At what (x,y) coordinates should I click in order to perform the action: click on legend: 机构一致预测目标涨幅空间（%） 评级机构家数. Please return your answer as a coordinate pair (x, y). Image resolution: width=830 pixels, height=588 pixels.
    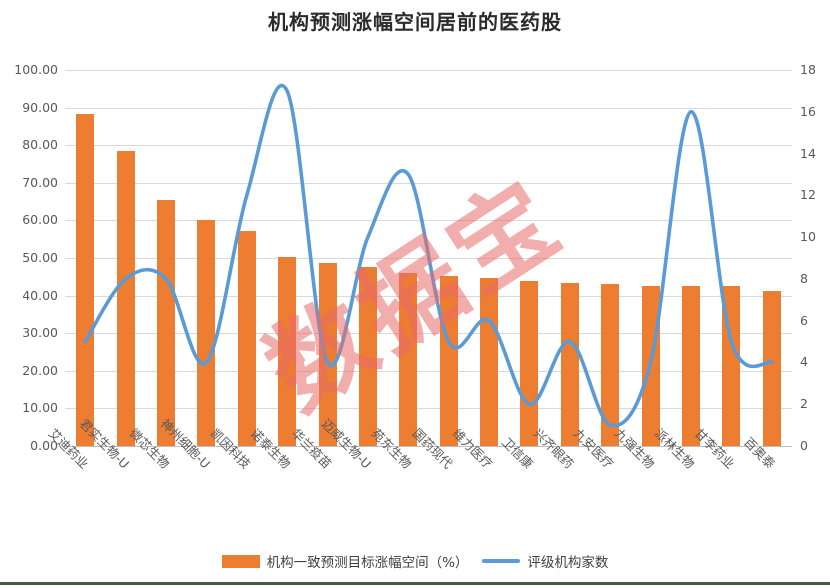
    Looking at the image, I should click on (415, 561).